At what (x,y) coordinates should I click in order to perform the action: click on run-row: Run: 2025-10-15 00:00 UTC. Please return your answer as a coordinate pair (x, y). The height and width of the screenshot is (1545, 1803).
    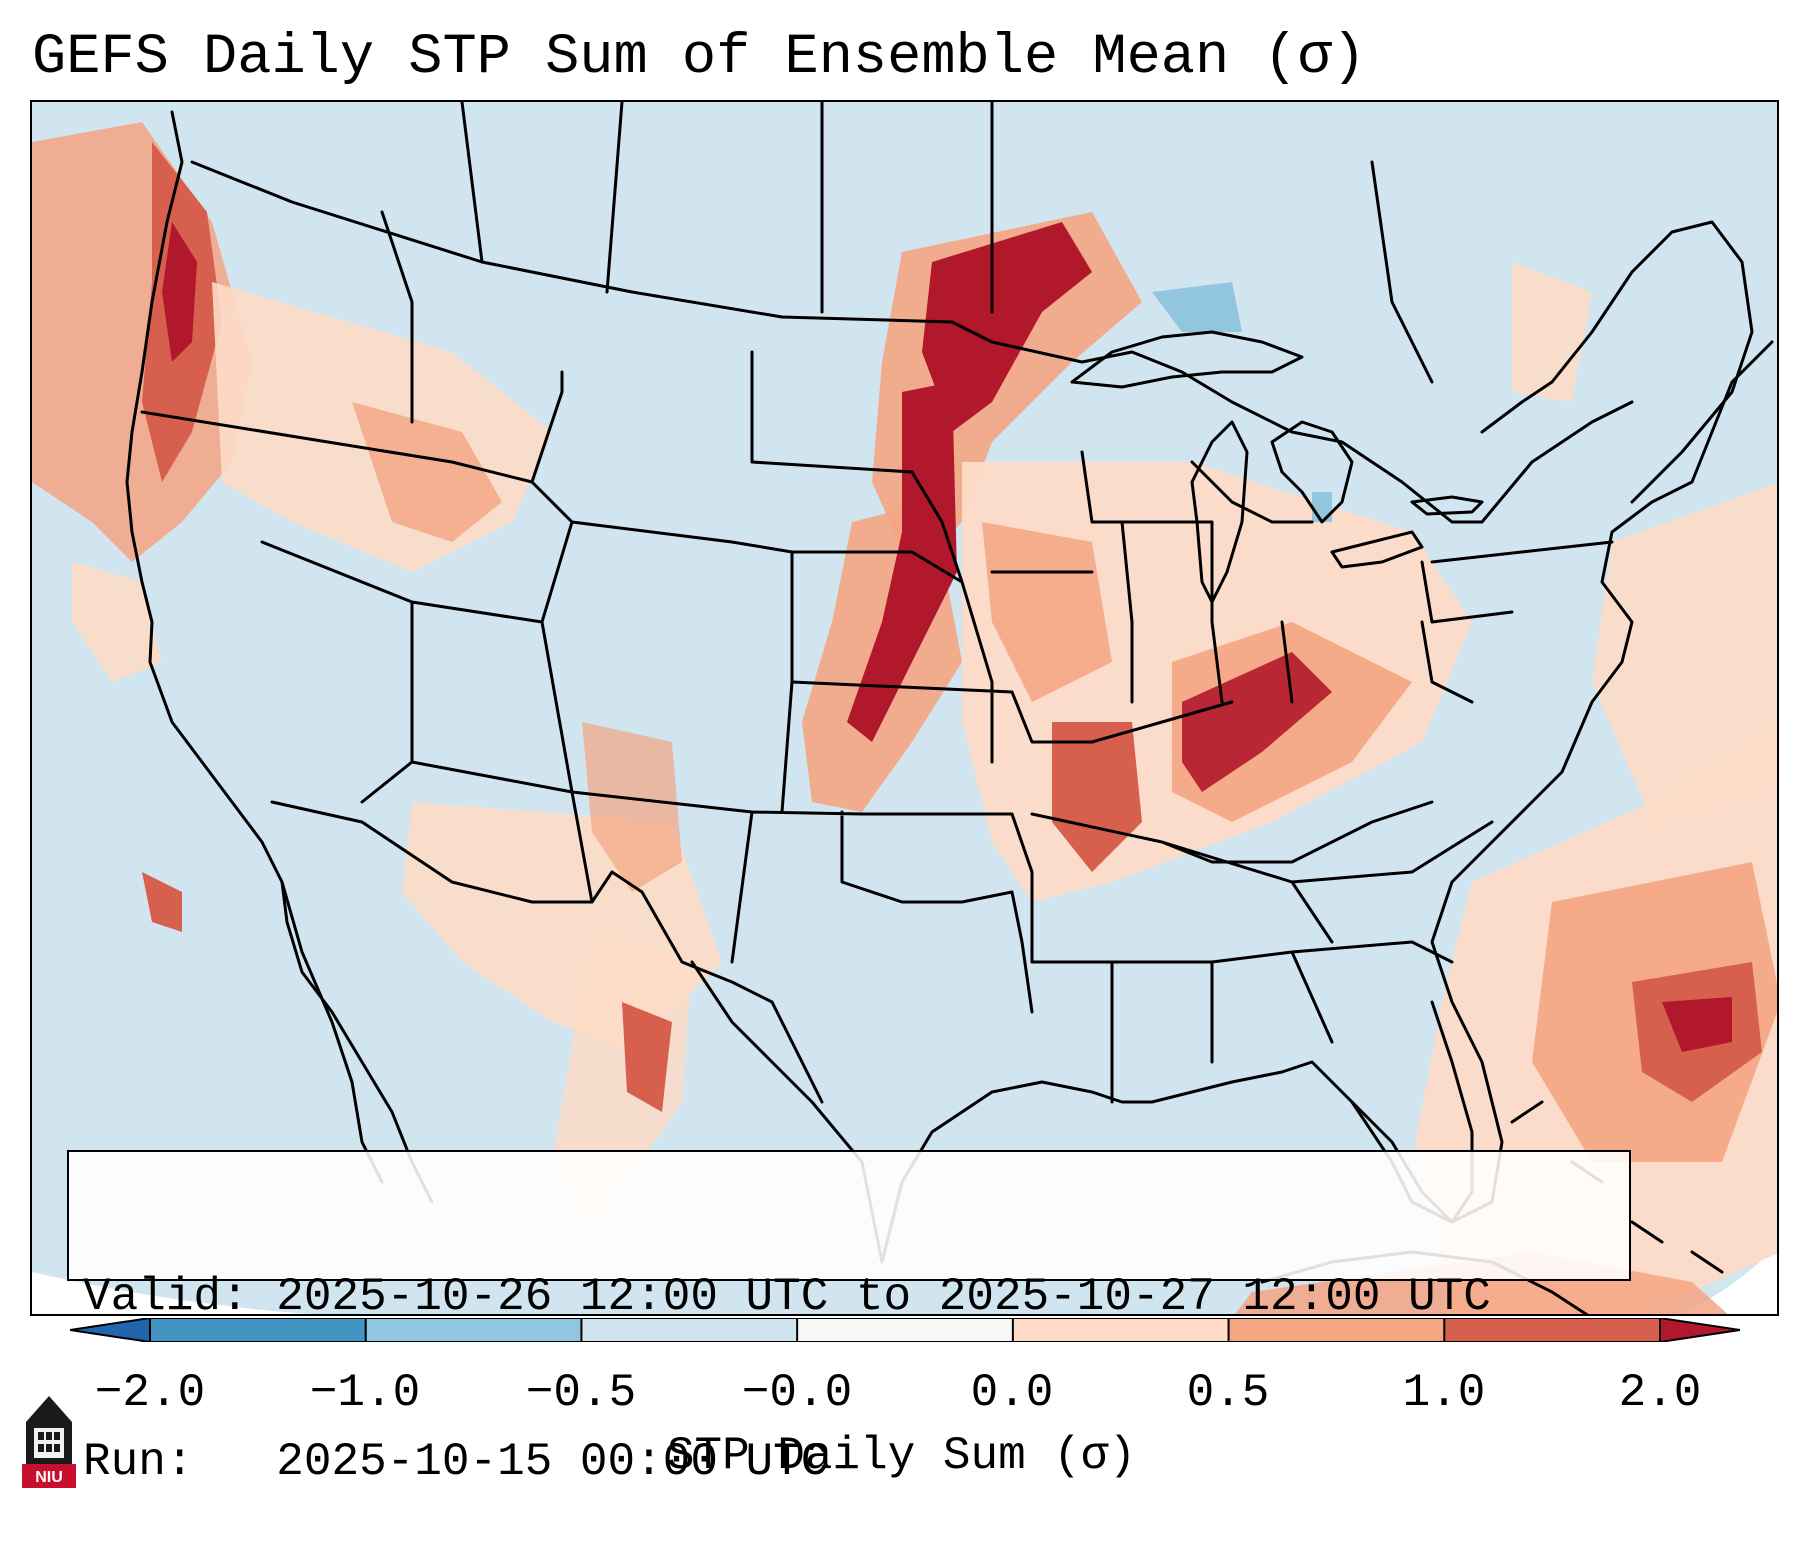
    Looking at the image, I should click on (849, 1462).